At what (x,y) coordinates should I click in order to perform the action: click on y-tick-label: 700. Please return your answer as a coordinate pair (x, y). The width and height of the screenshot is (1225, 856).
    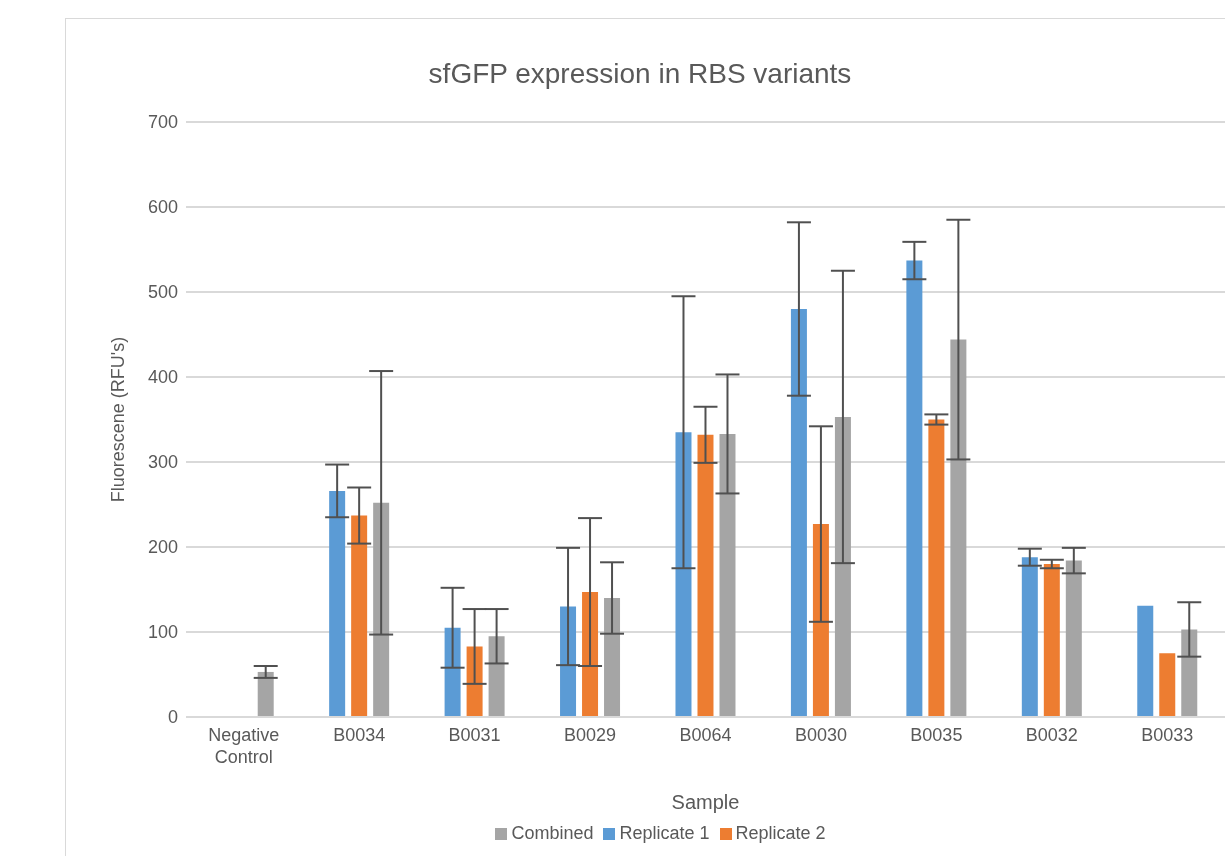
    Looking at the image, I should click on (162, 122).